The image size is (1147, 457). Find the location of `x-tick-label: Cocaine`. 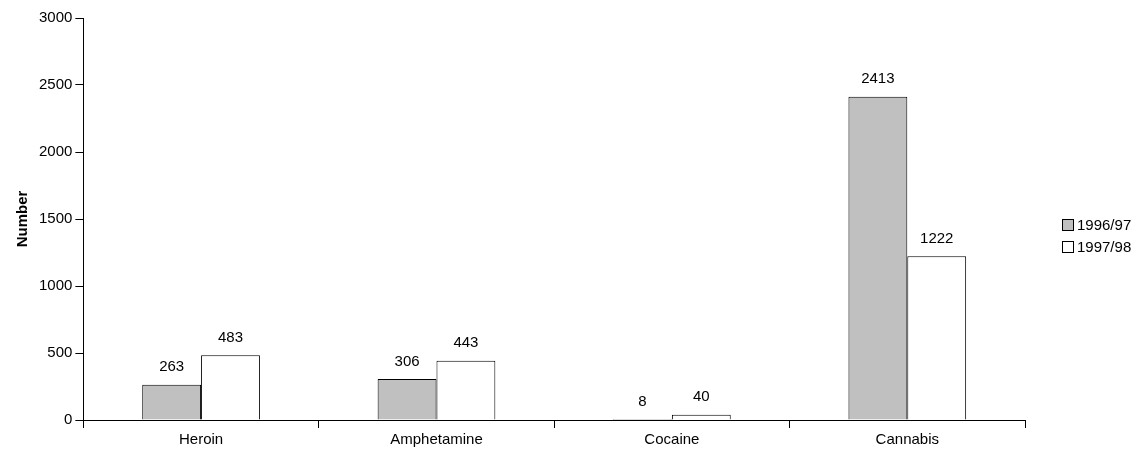

x-tick-label: Cocaine is located at coordinates (672, 439).